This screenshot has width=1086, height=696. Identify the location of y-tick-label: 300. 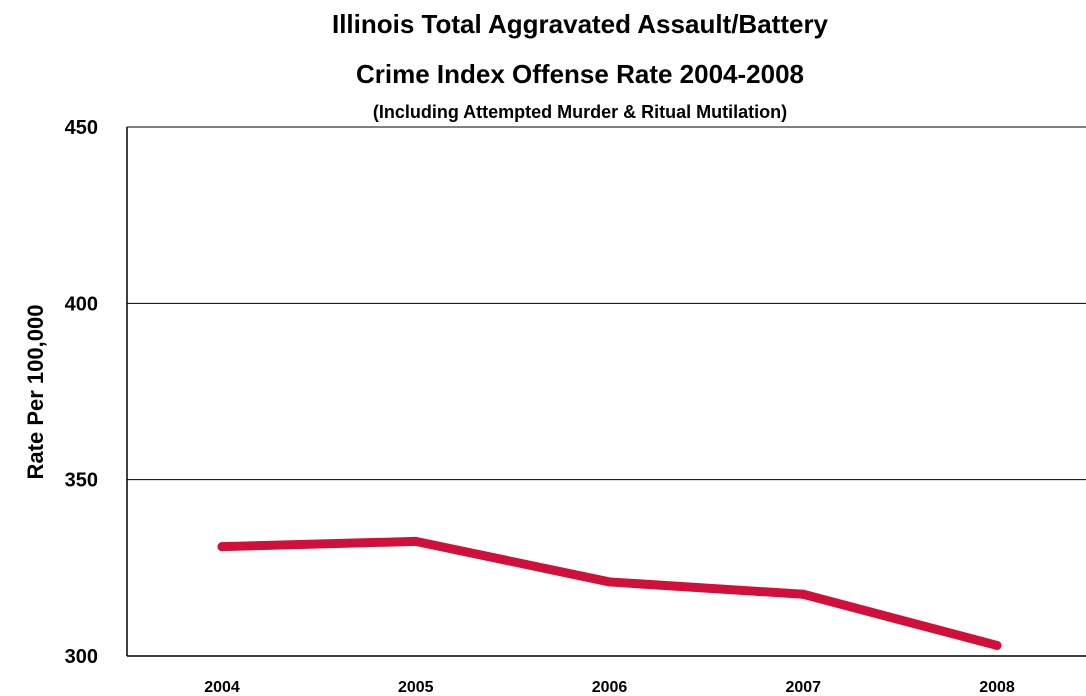
(81, 657).